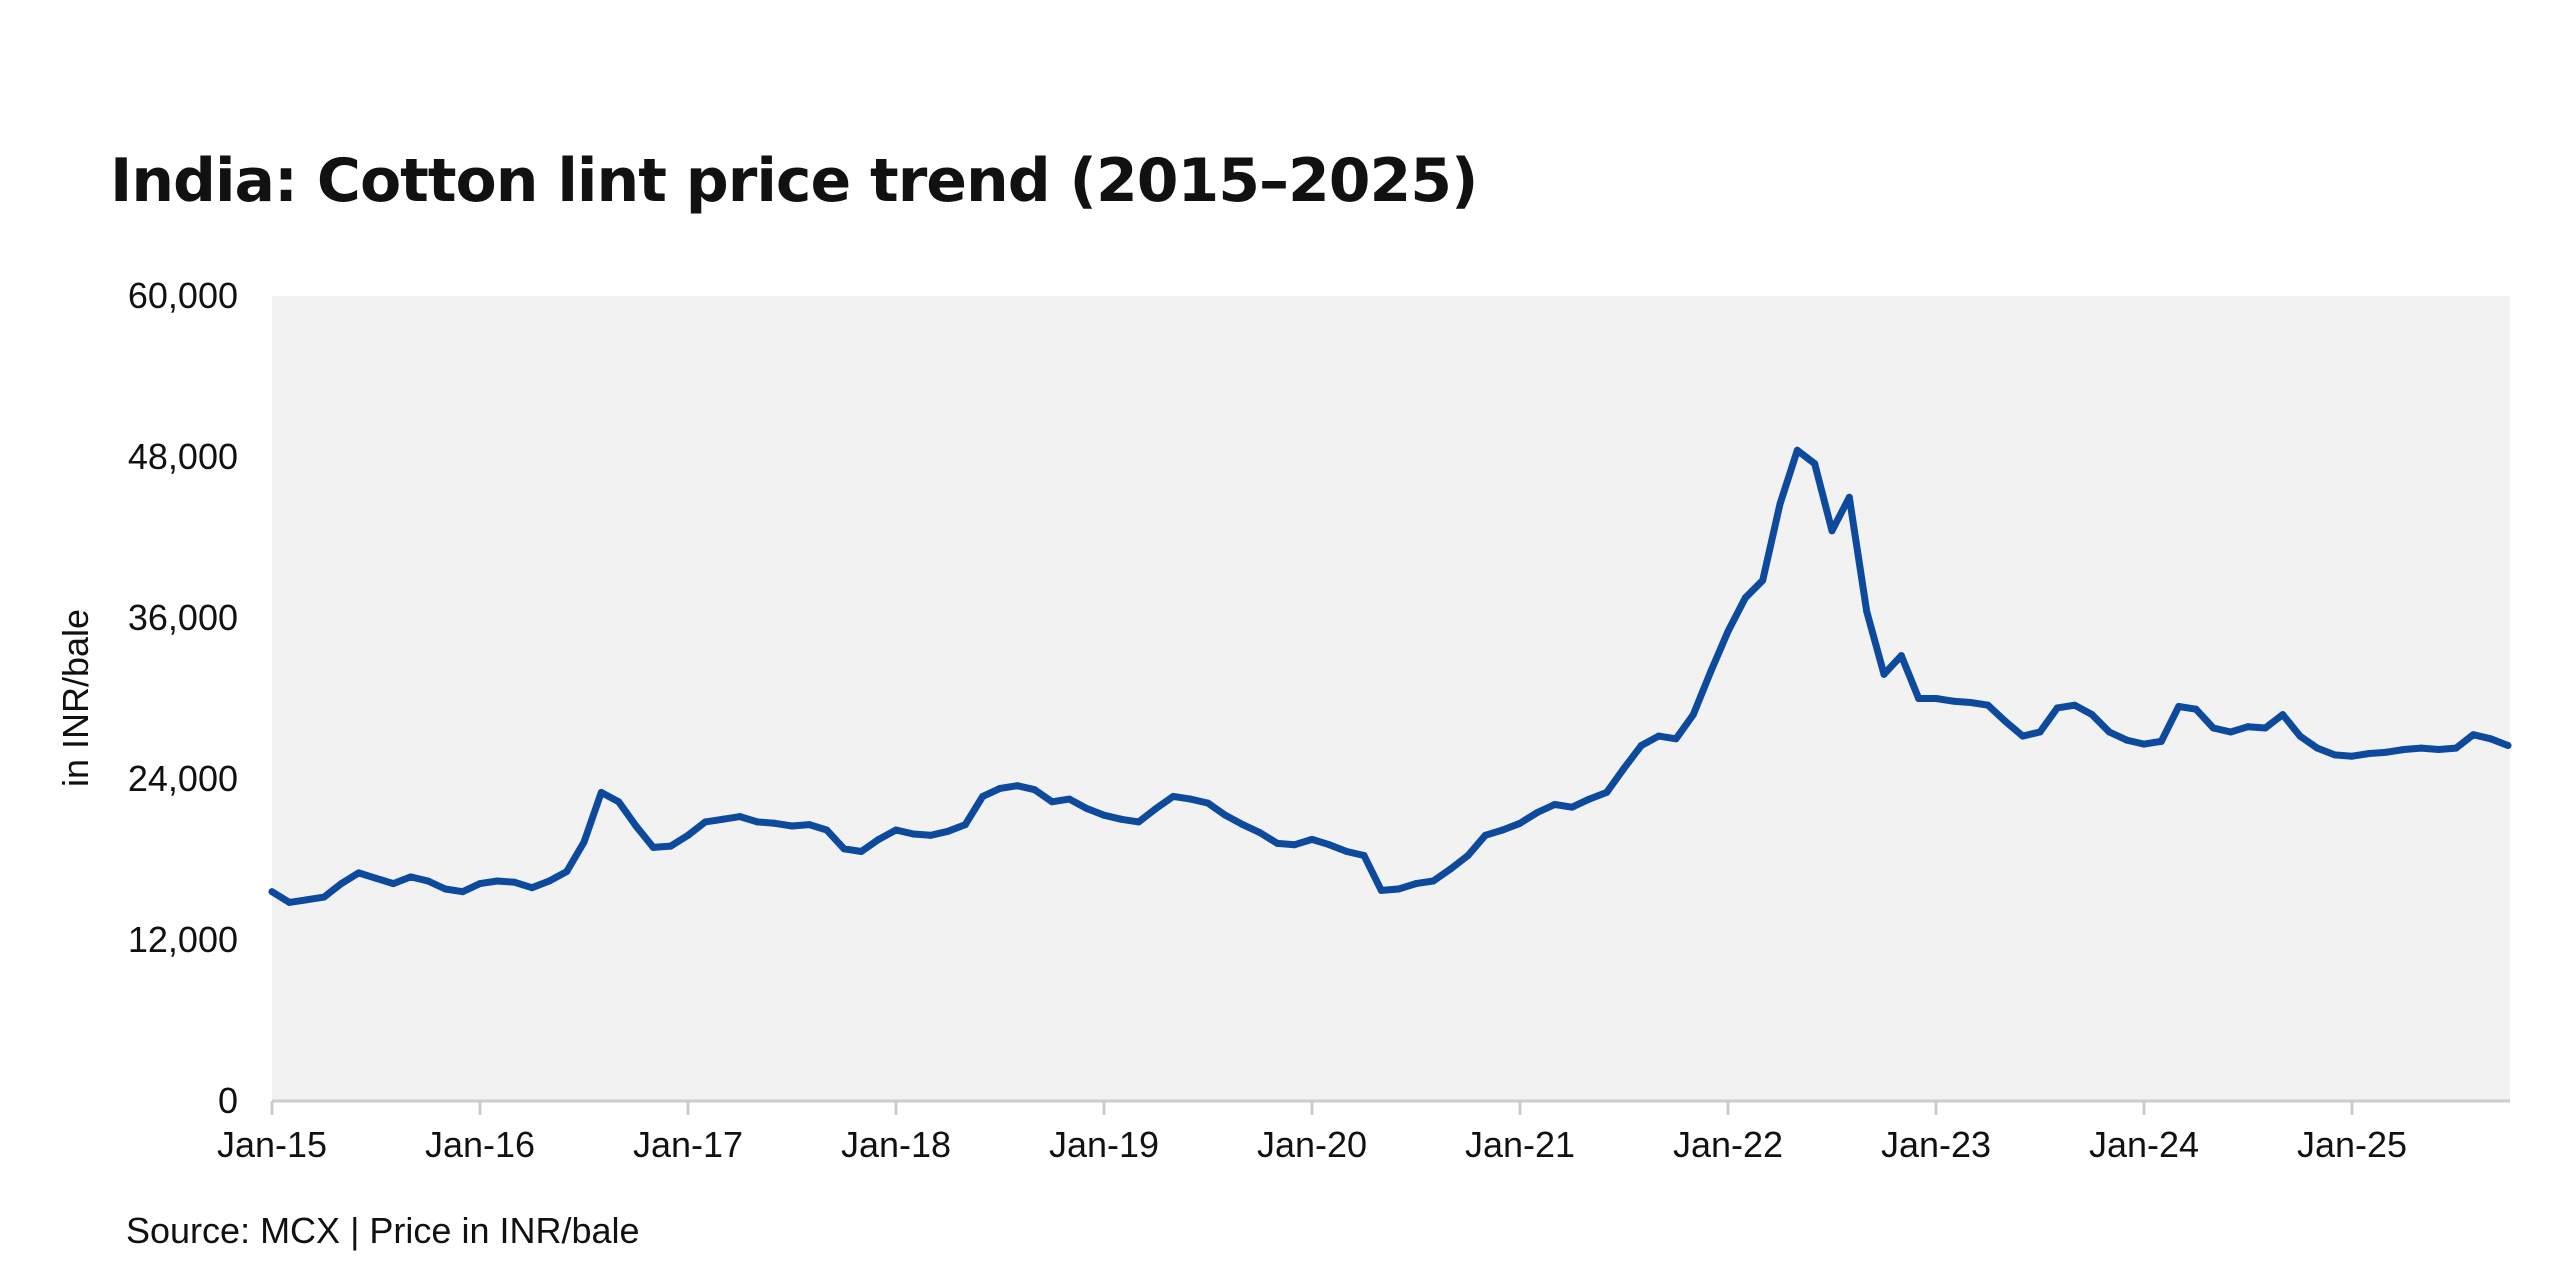 The width and height of the screenshot is (2560, 1280). Describe the element at coordinates (383, 1230) in the screenshot. I see `chart-source: Source: MCX | Price in INR/bale` at that location.